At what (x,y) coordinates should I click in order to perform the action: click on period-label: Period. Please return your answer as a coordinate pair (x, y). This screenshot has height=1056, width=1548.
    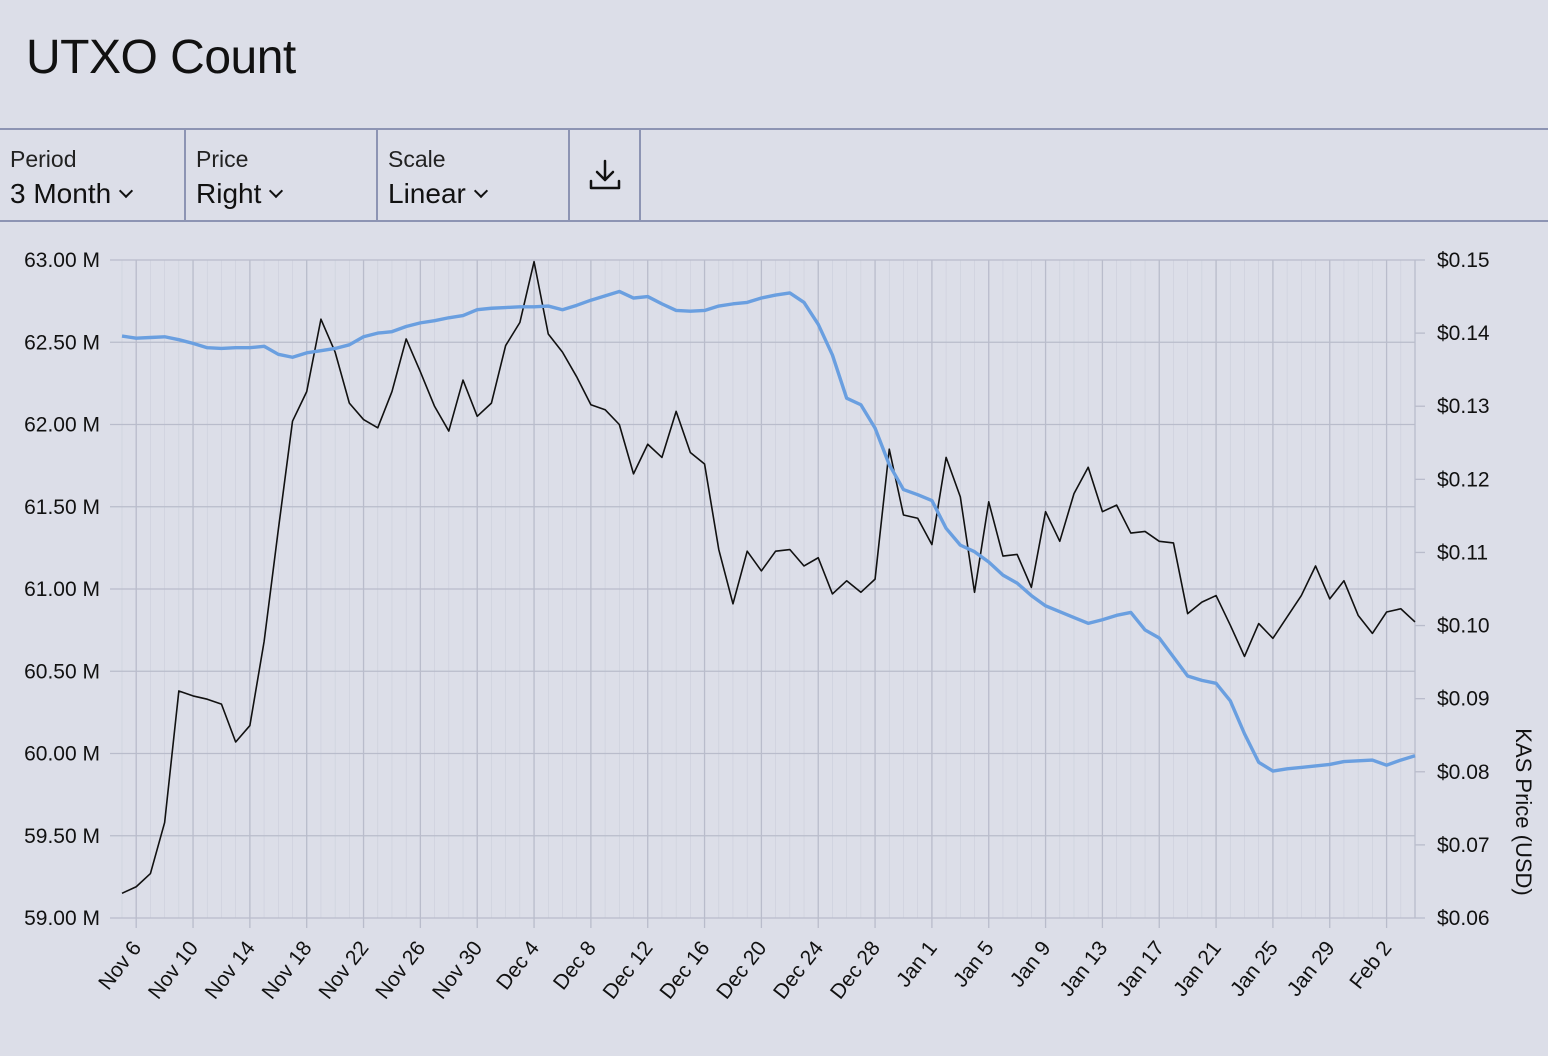
    Looking at the image, I should click on (43, 159).